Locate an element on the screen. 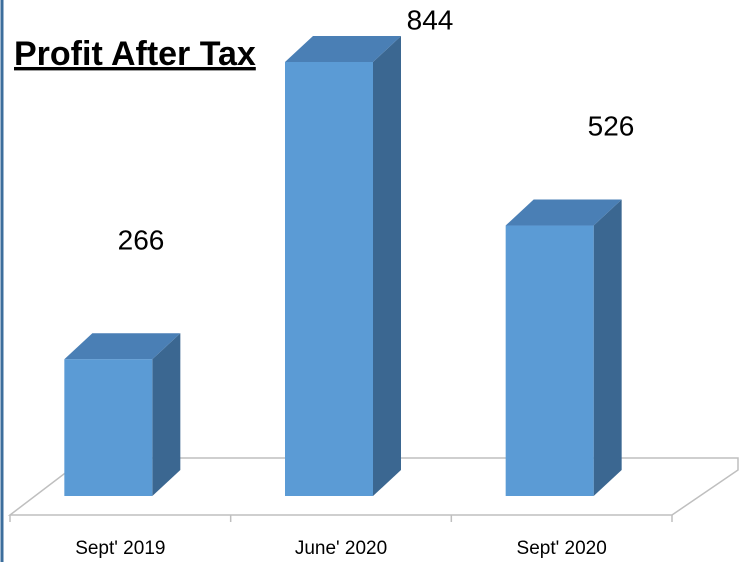  data-label: 844 is located at coordinates (430, 19).